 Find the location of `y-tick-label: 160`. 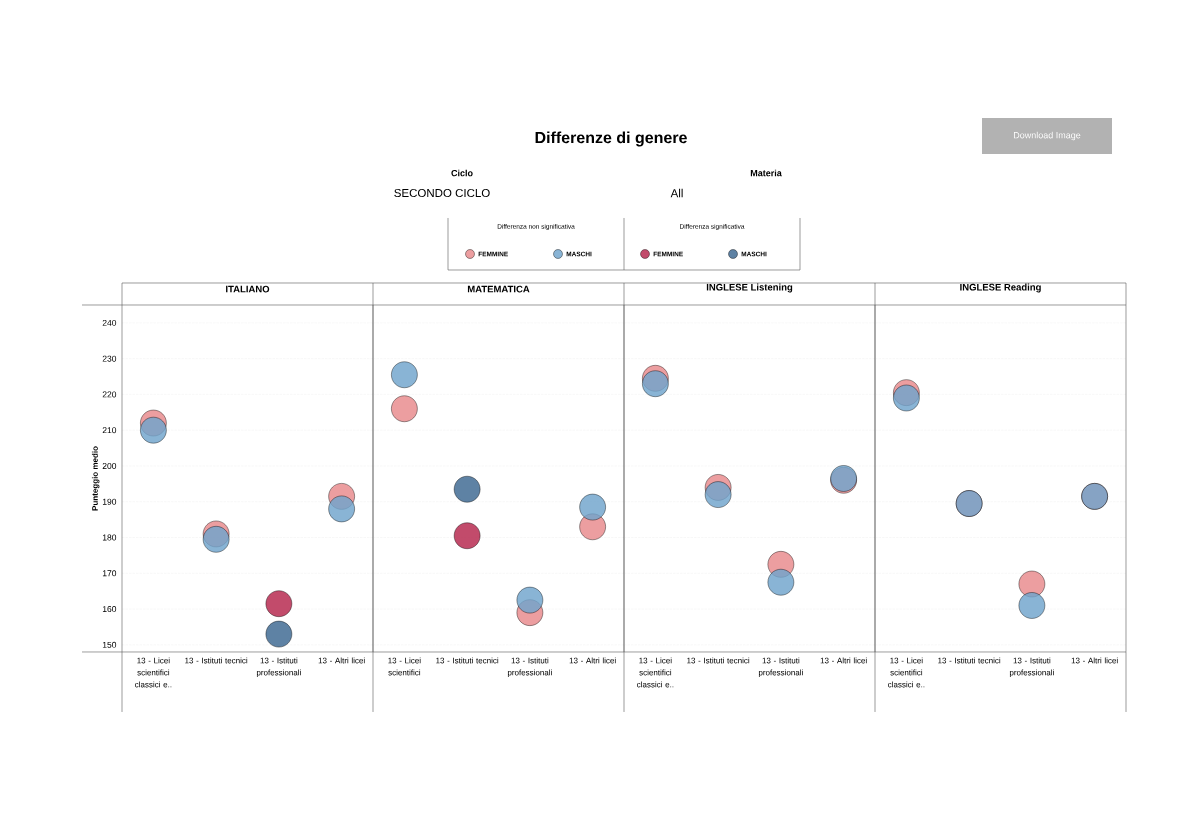

y-tick-label: 160 is located at coordinates (109, 609).